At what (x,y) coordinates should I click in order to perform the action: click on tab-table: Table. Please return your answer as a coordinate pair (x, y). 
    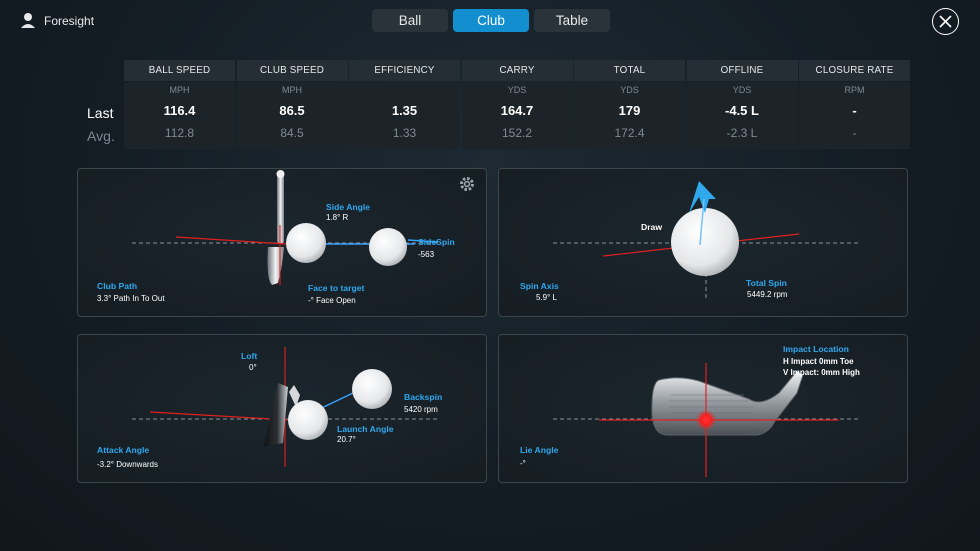
    Looking at the image, I should click on (572, 20).